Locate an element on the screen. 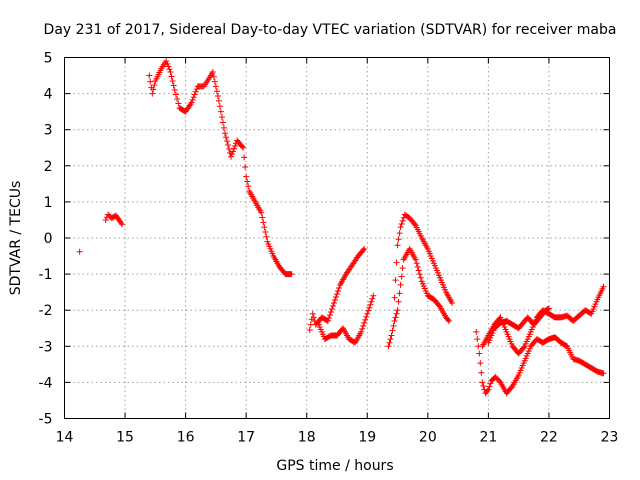  x-tick-label: 21 is located at coordinates (488, 438).